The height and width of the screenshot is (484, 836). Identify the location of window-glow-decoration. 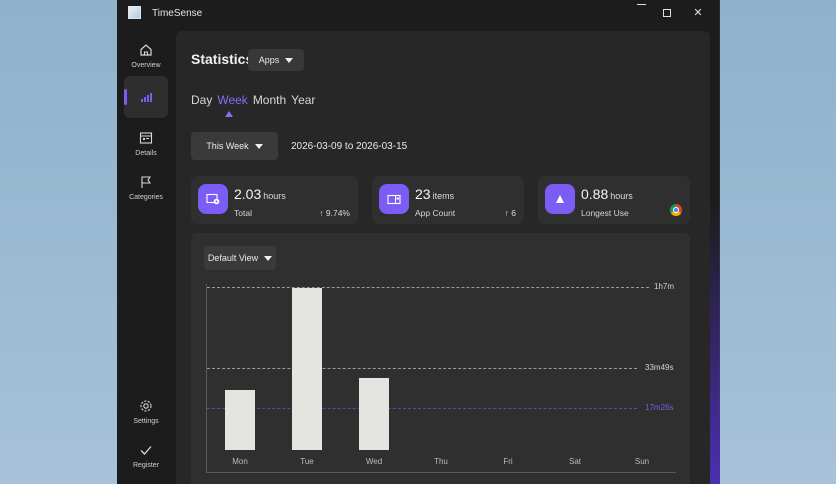
(715, 342).